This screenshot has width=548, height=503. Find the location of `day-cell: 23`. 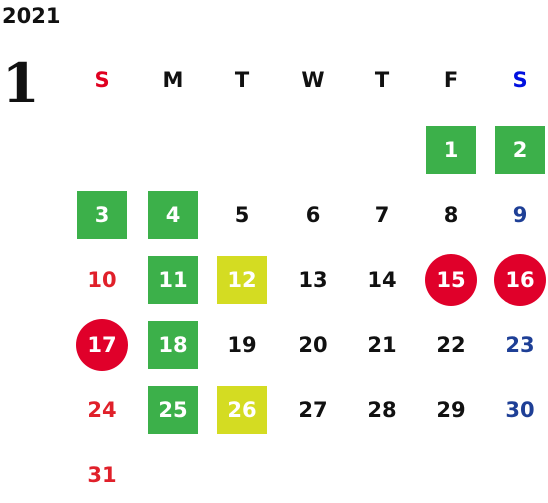

day-cell: 23 is located at coordinates (520, 345).